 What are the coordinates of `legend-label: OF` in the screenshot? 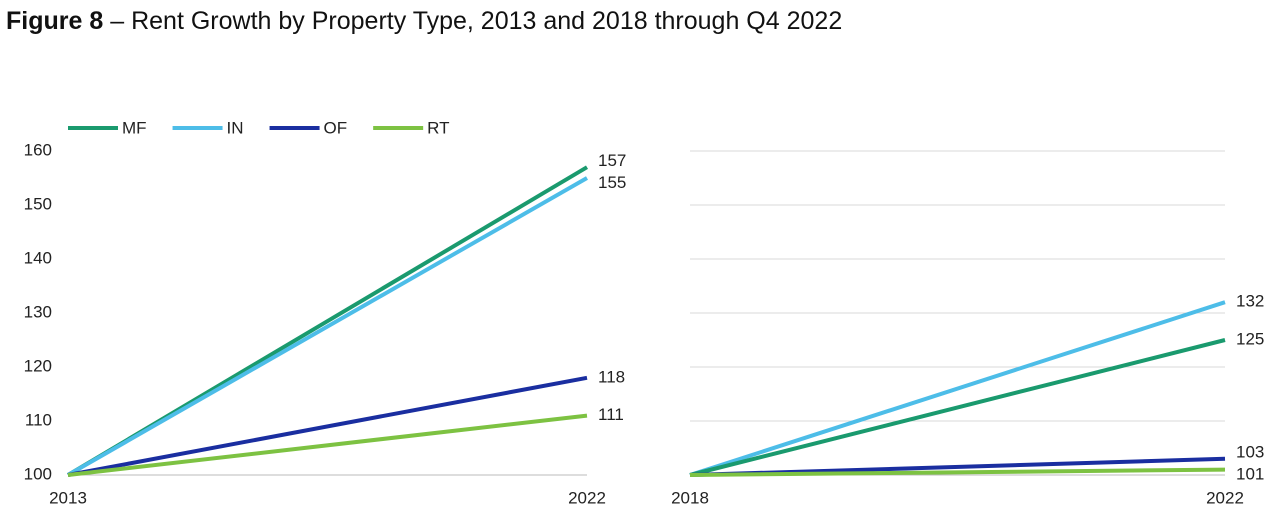 It's located at (336, 127).